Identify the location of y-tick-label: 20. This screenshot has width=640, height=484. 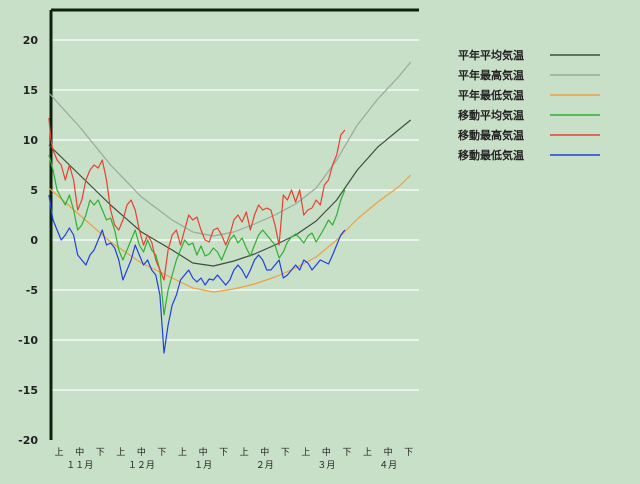
(31, 40).